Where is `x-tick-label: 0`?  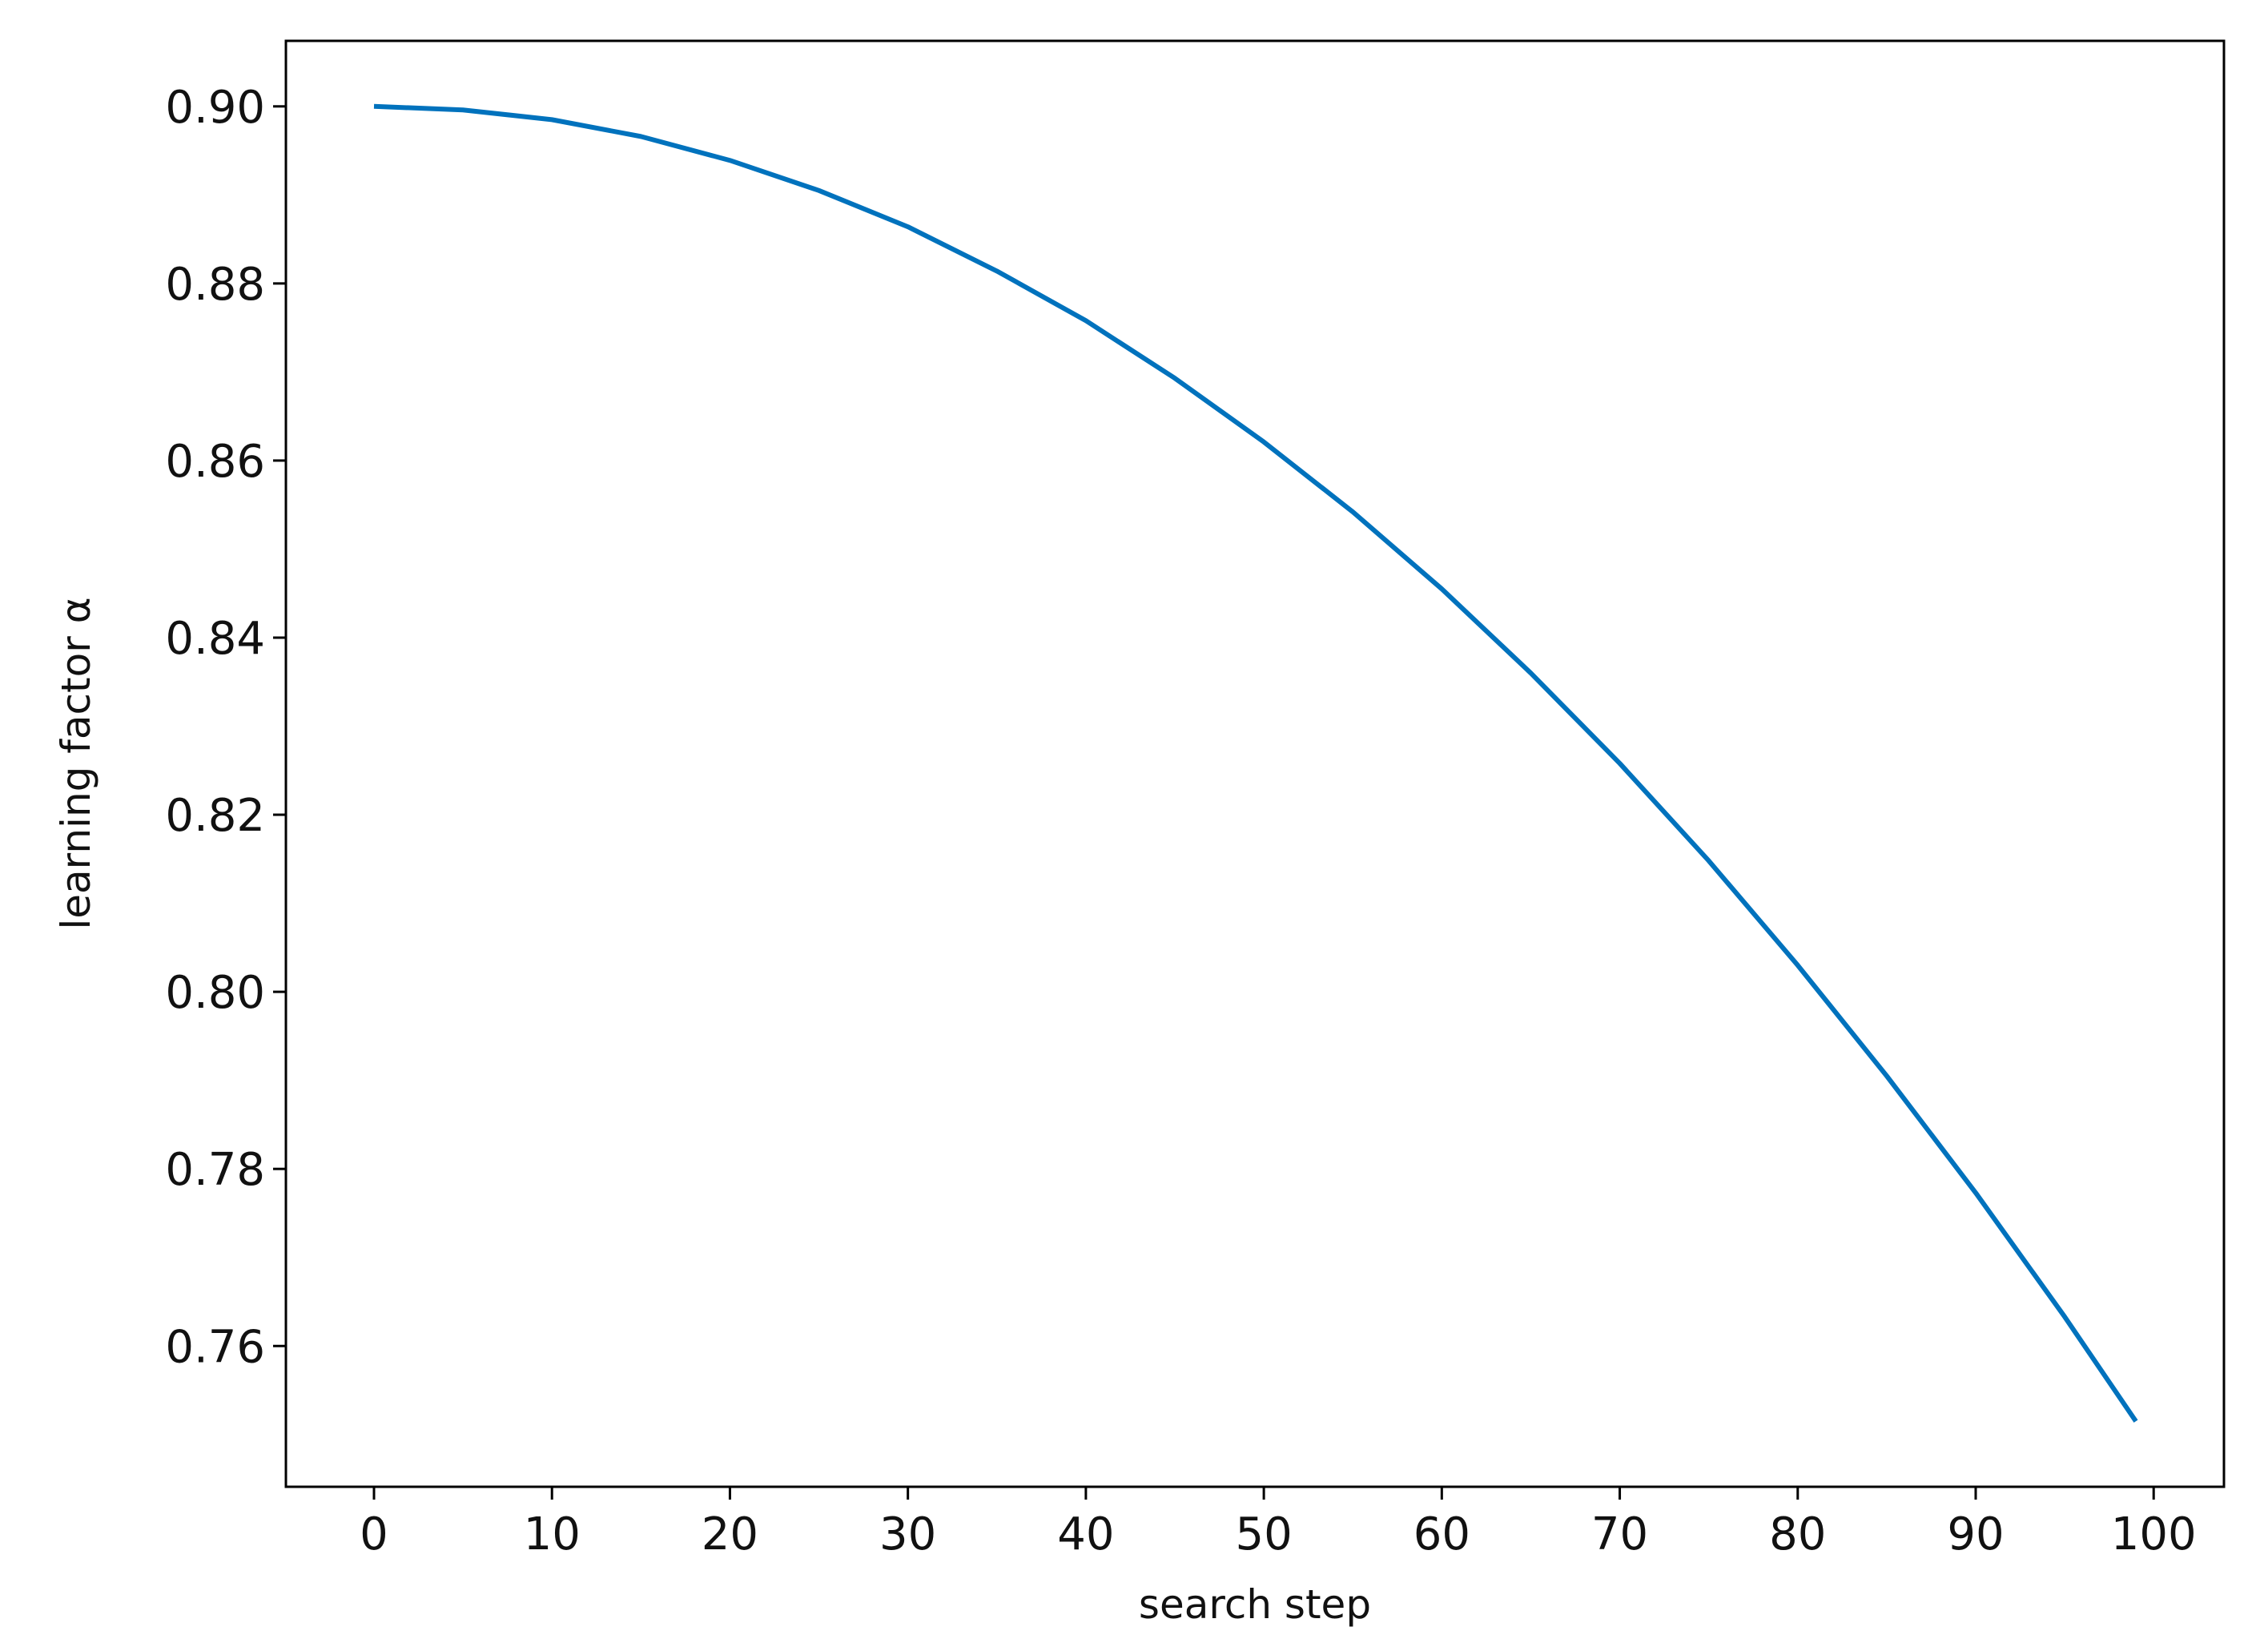
x-tick-label: 0 is located at coordinates (374, 1534).